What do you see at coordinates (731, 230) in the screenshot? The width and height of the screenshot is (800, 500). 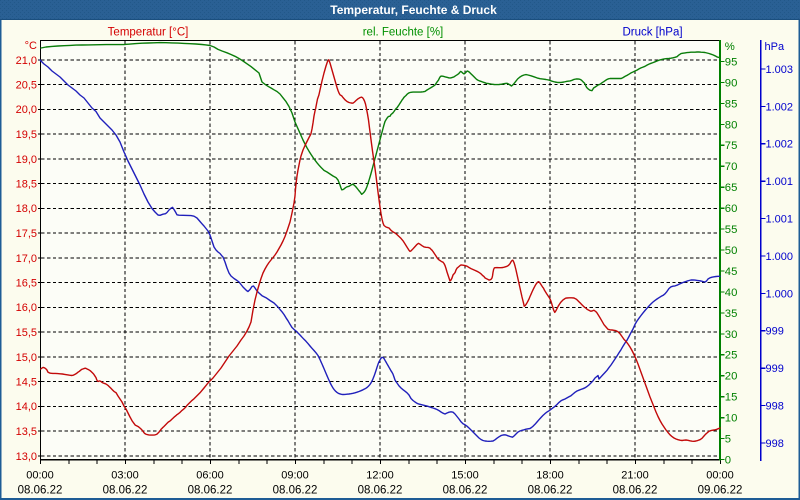 I see `svg-text: 55` at bounding box center [731, 230].